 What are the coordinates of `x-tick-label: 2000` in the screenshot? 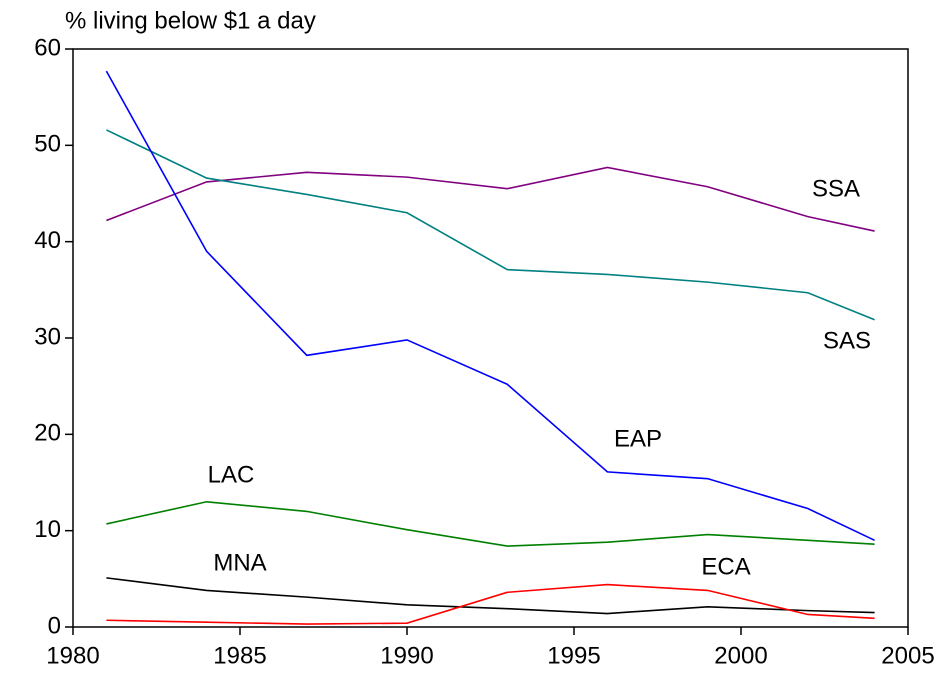 It's located at (740, 655).